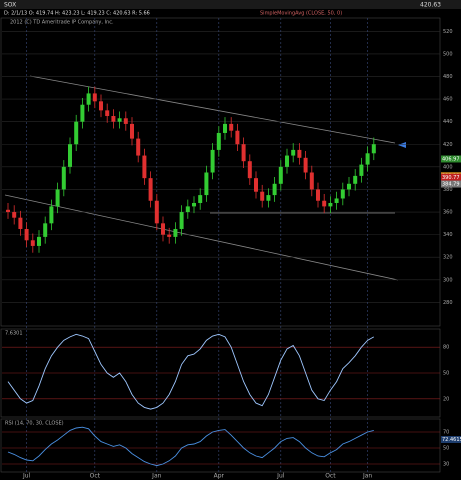 This screenshot has height=480, width=461. What do you see at coordinates (448, 190) in the screenshot?
I see `y-tick-label: 380` at bounding box center [448, 190].